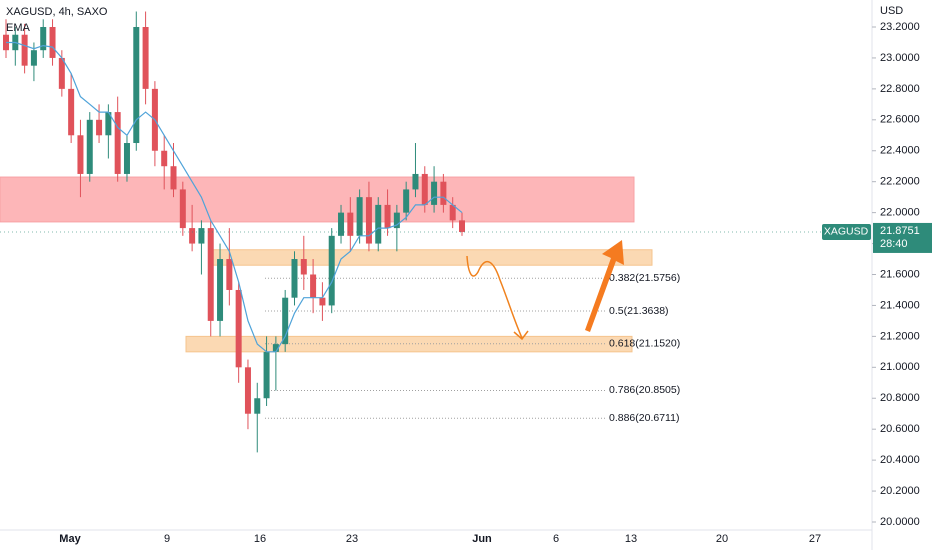 This screenshot has width=932, height=550. I want to click on y-tick-label: 23.2000, so click(900, 27).